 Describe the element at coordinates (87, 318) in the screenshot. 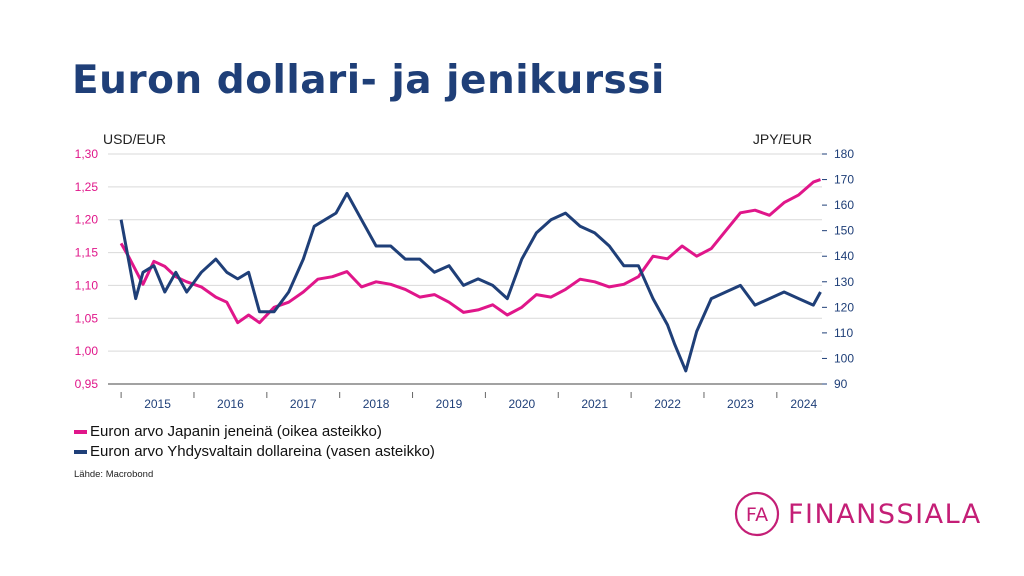

I see `left-tick-label: 1,05` at that location.